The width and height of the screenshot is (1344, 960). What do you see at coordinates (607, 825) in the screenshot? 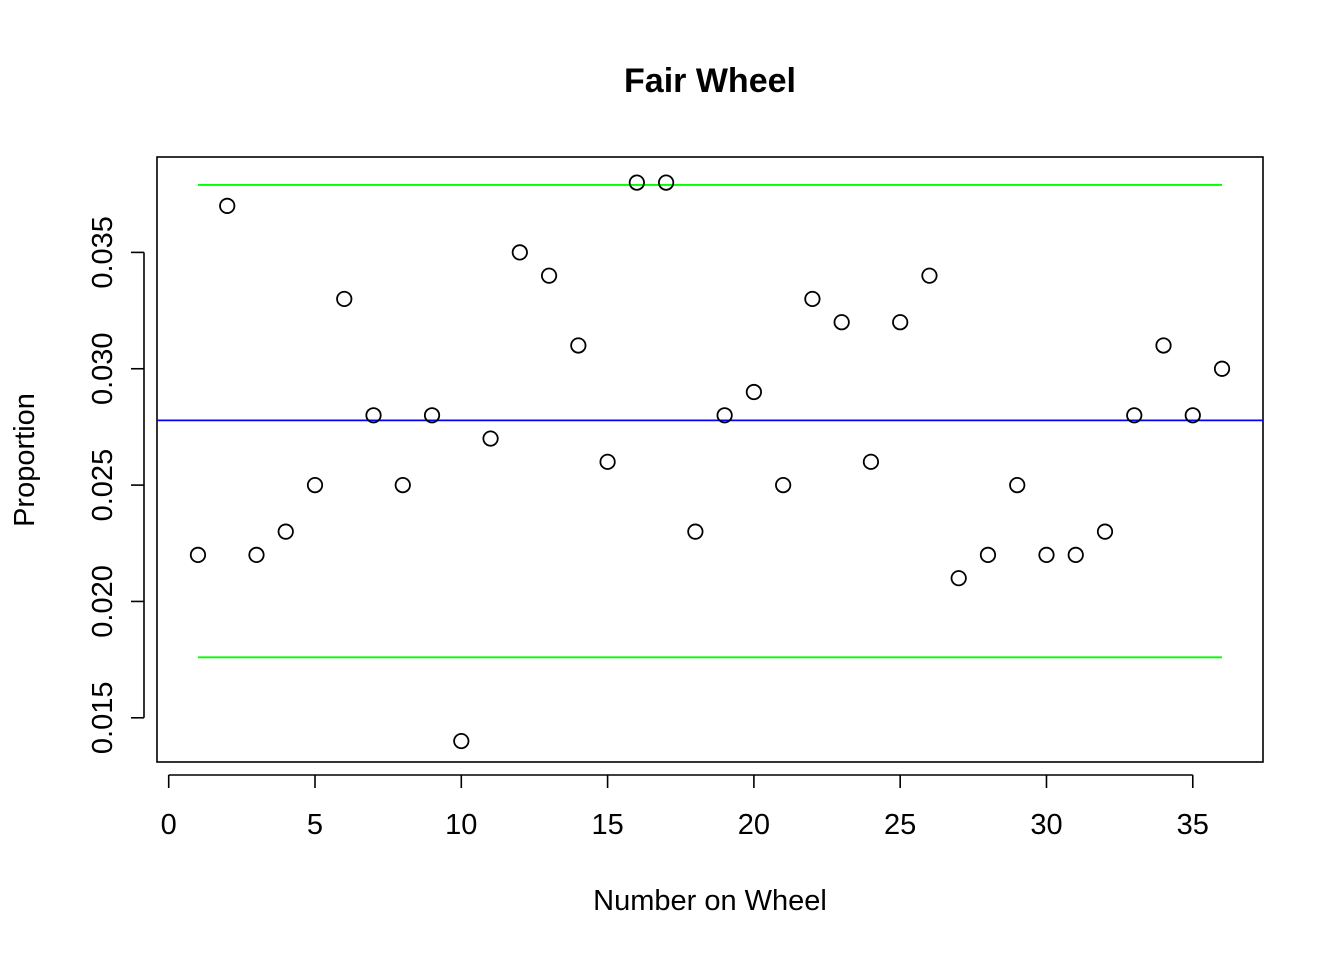
I see `x-tick-label: 15` at bounding box center [607, 825].